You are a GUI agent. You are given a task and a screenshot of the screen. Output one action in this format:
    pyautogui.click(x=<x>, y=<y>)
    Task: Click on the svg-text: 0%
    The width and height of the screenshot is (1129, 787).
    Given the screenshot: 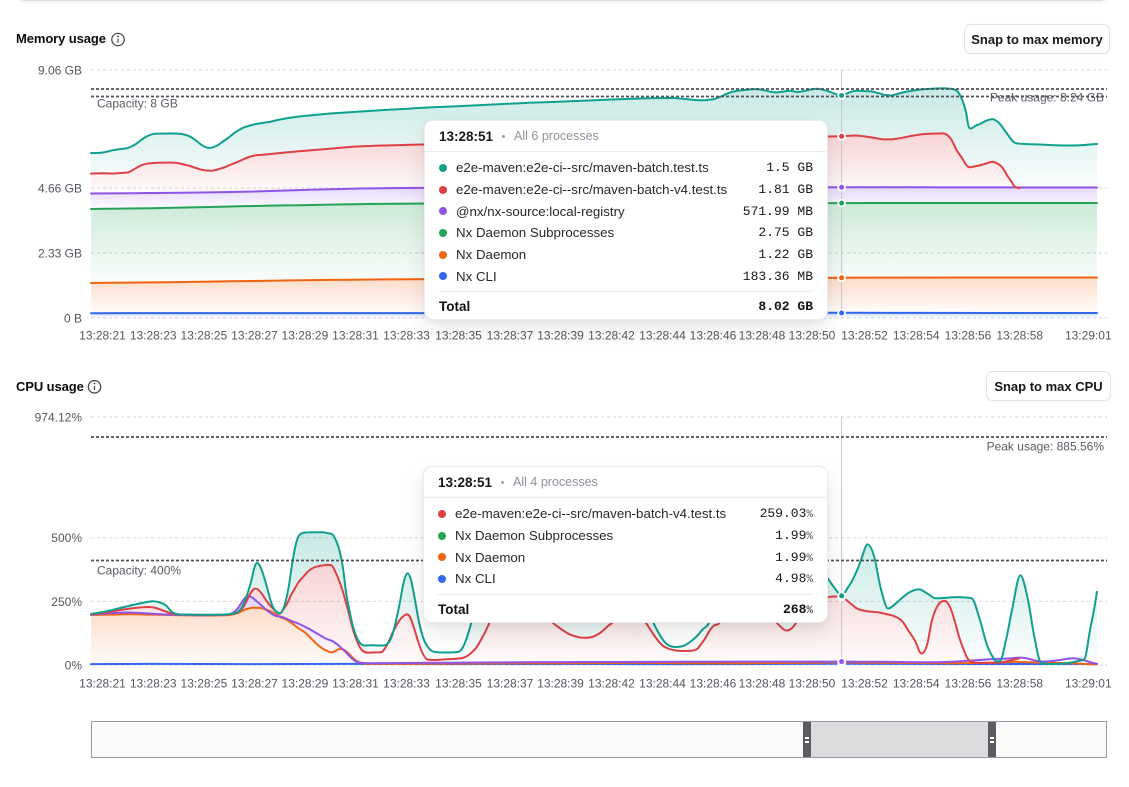 What is the action you would take?
    pyautogui.click(x=74, y=666)
    